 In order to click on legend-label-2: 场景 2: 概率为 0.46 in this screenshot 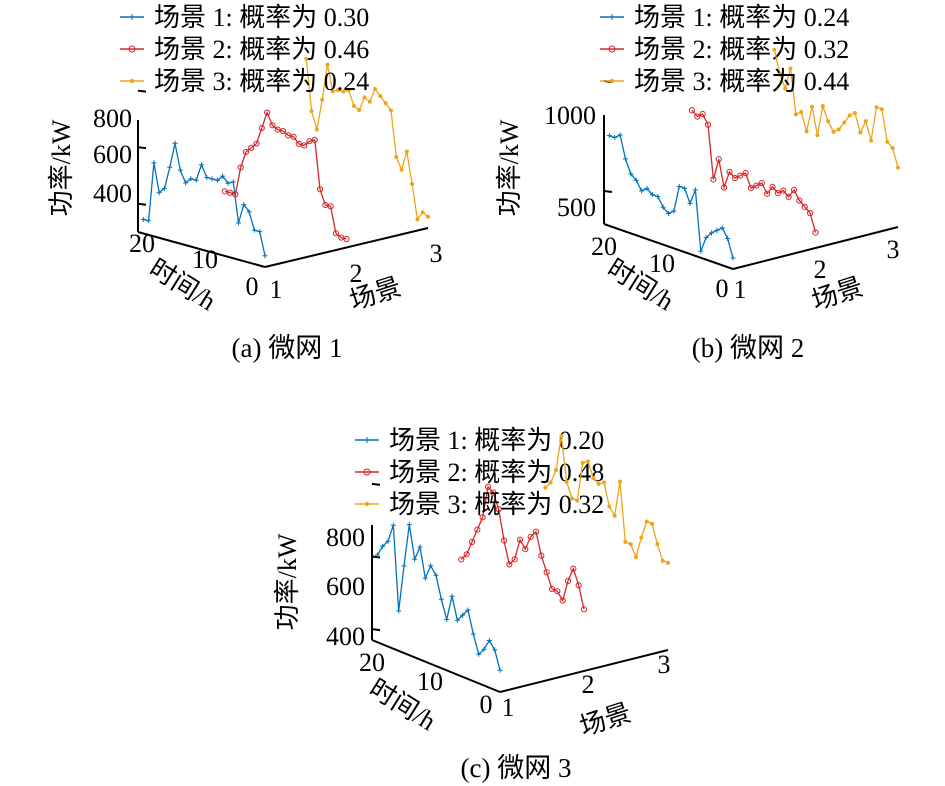, I will do `click(261, 49)`.